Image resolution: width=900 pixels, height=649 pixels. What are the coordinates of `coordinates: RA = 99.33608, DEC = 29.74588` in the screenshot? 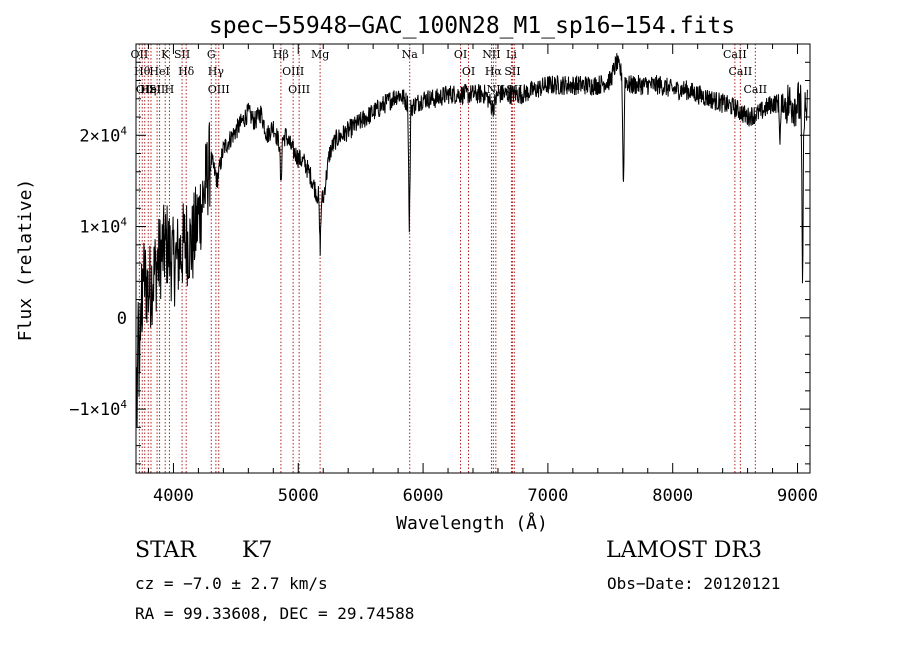 It's located at (275, 613).